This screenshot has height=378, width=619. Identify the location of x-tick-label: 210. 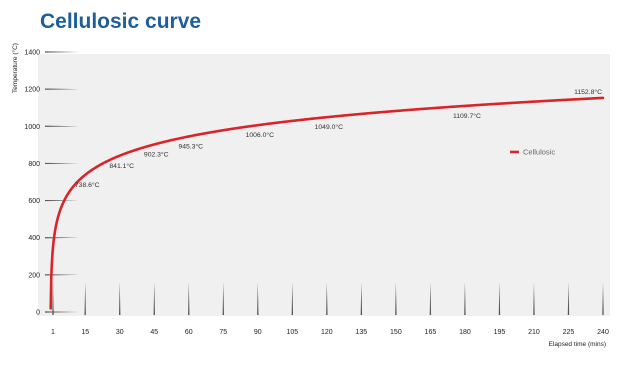
(534, 332).